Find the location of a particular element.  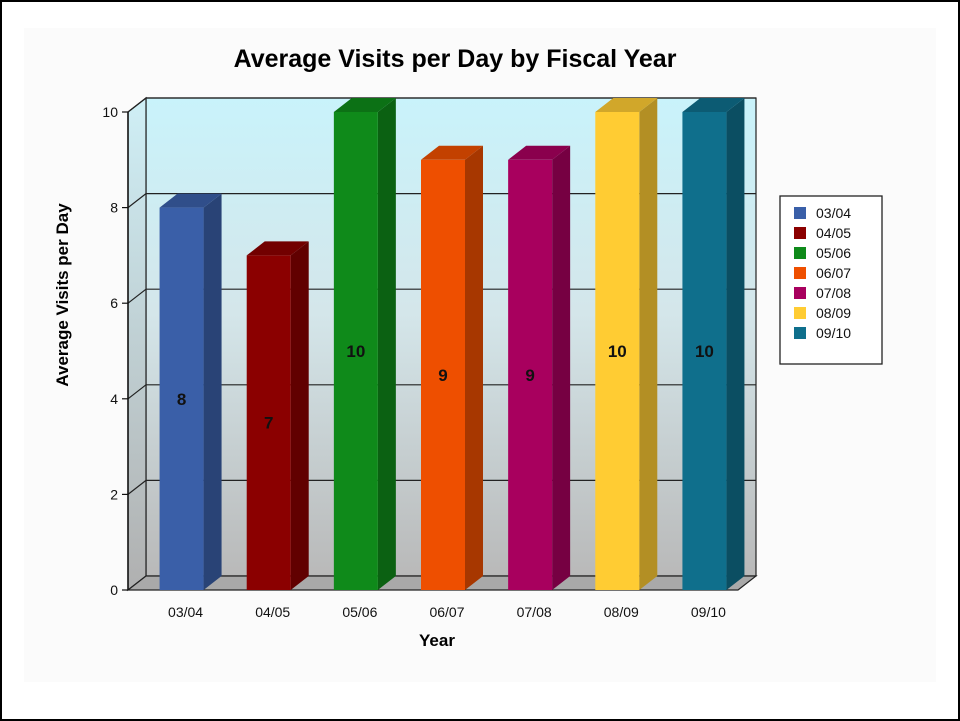

side-wall is located at coordinates (137, 344).